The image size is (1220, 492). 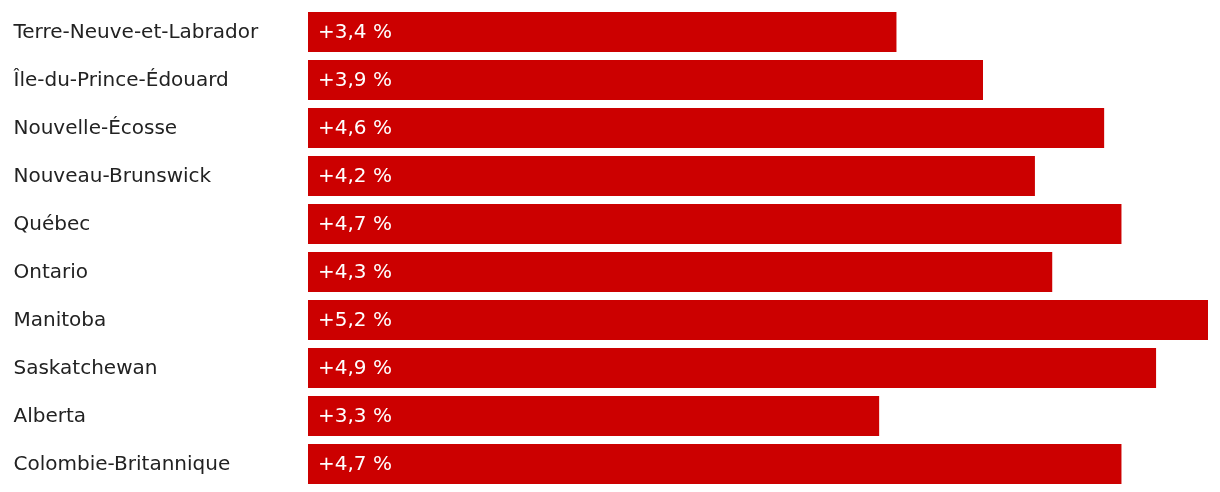 I want to click on y-tick-label: Manitoba, so click(x=60, y=319).